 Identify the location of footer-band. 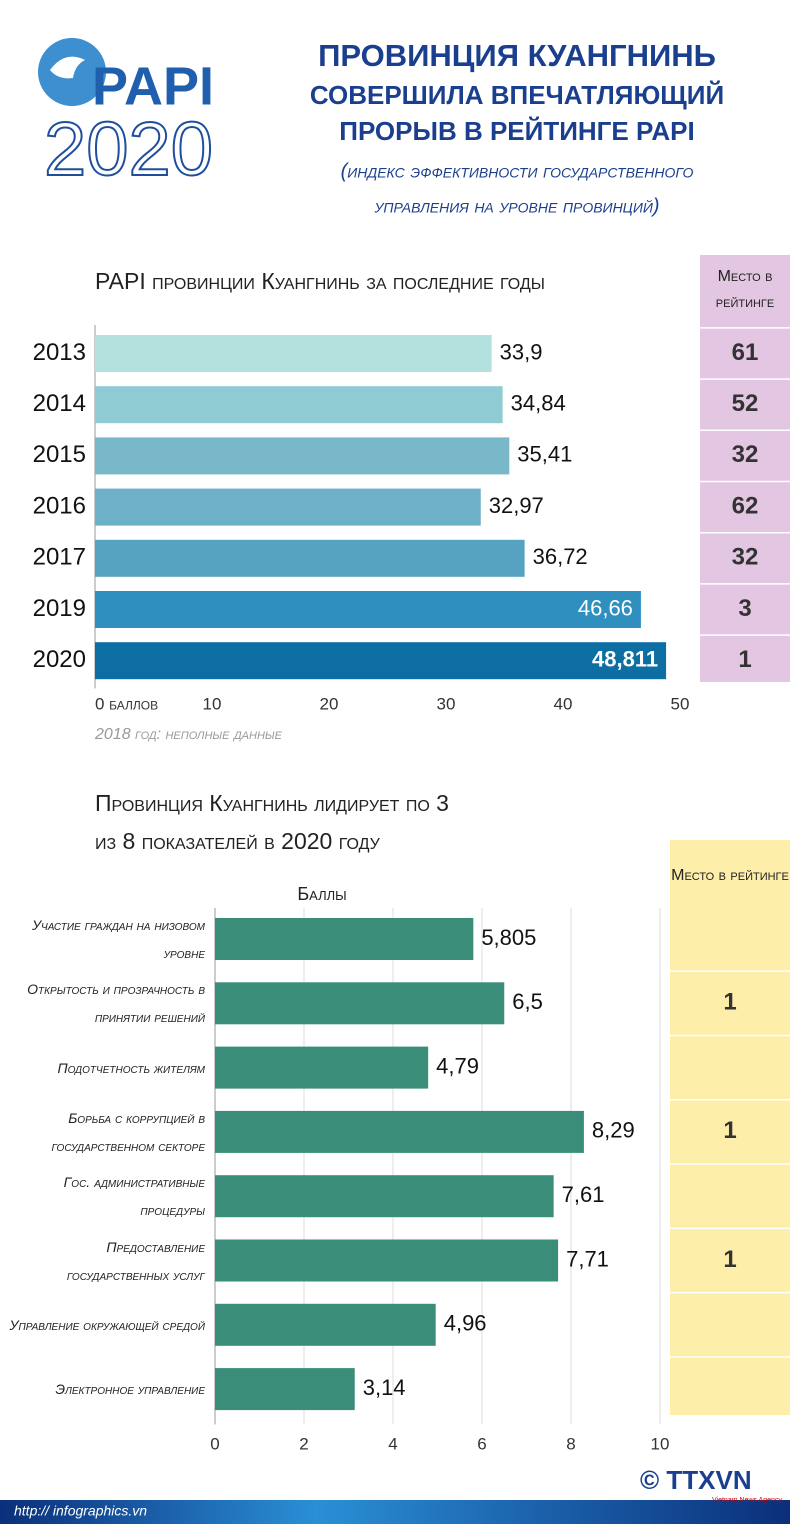
(395, 1512).